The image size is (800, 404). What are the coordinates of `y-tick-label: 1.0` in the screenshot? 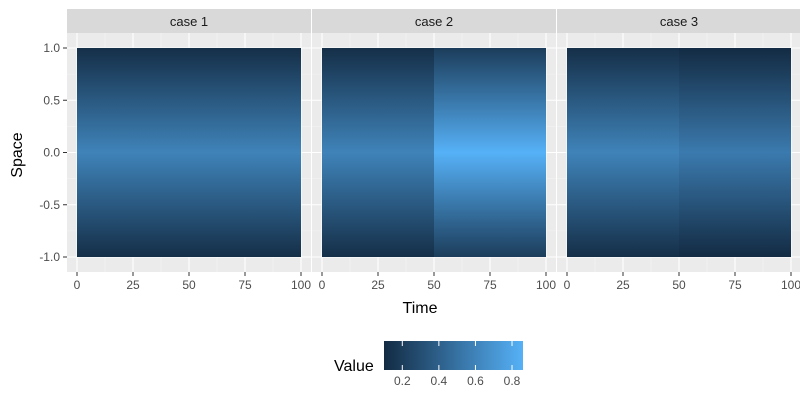 It's located at (51, 48).